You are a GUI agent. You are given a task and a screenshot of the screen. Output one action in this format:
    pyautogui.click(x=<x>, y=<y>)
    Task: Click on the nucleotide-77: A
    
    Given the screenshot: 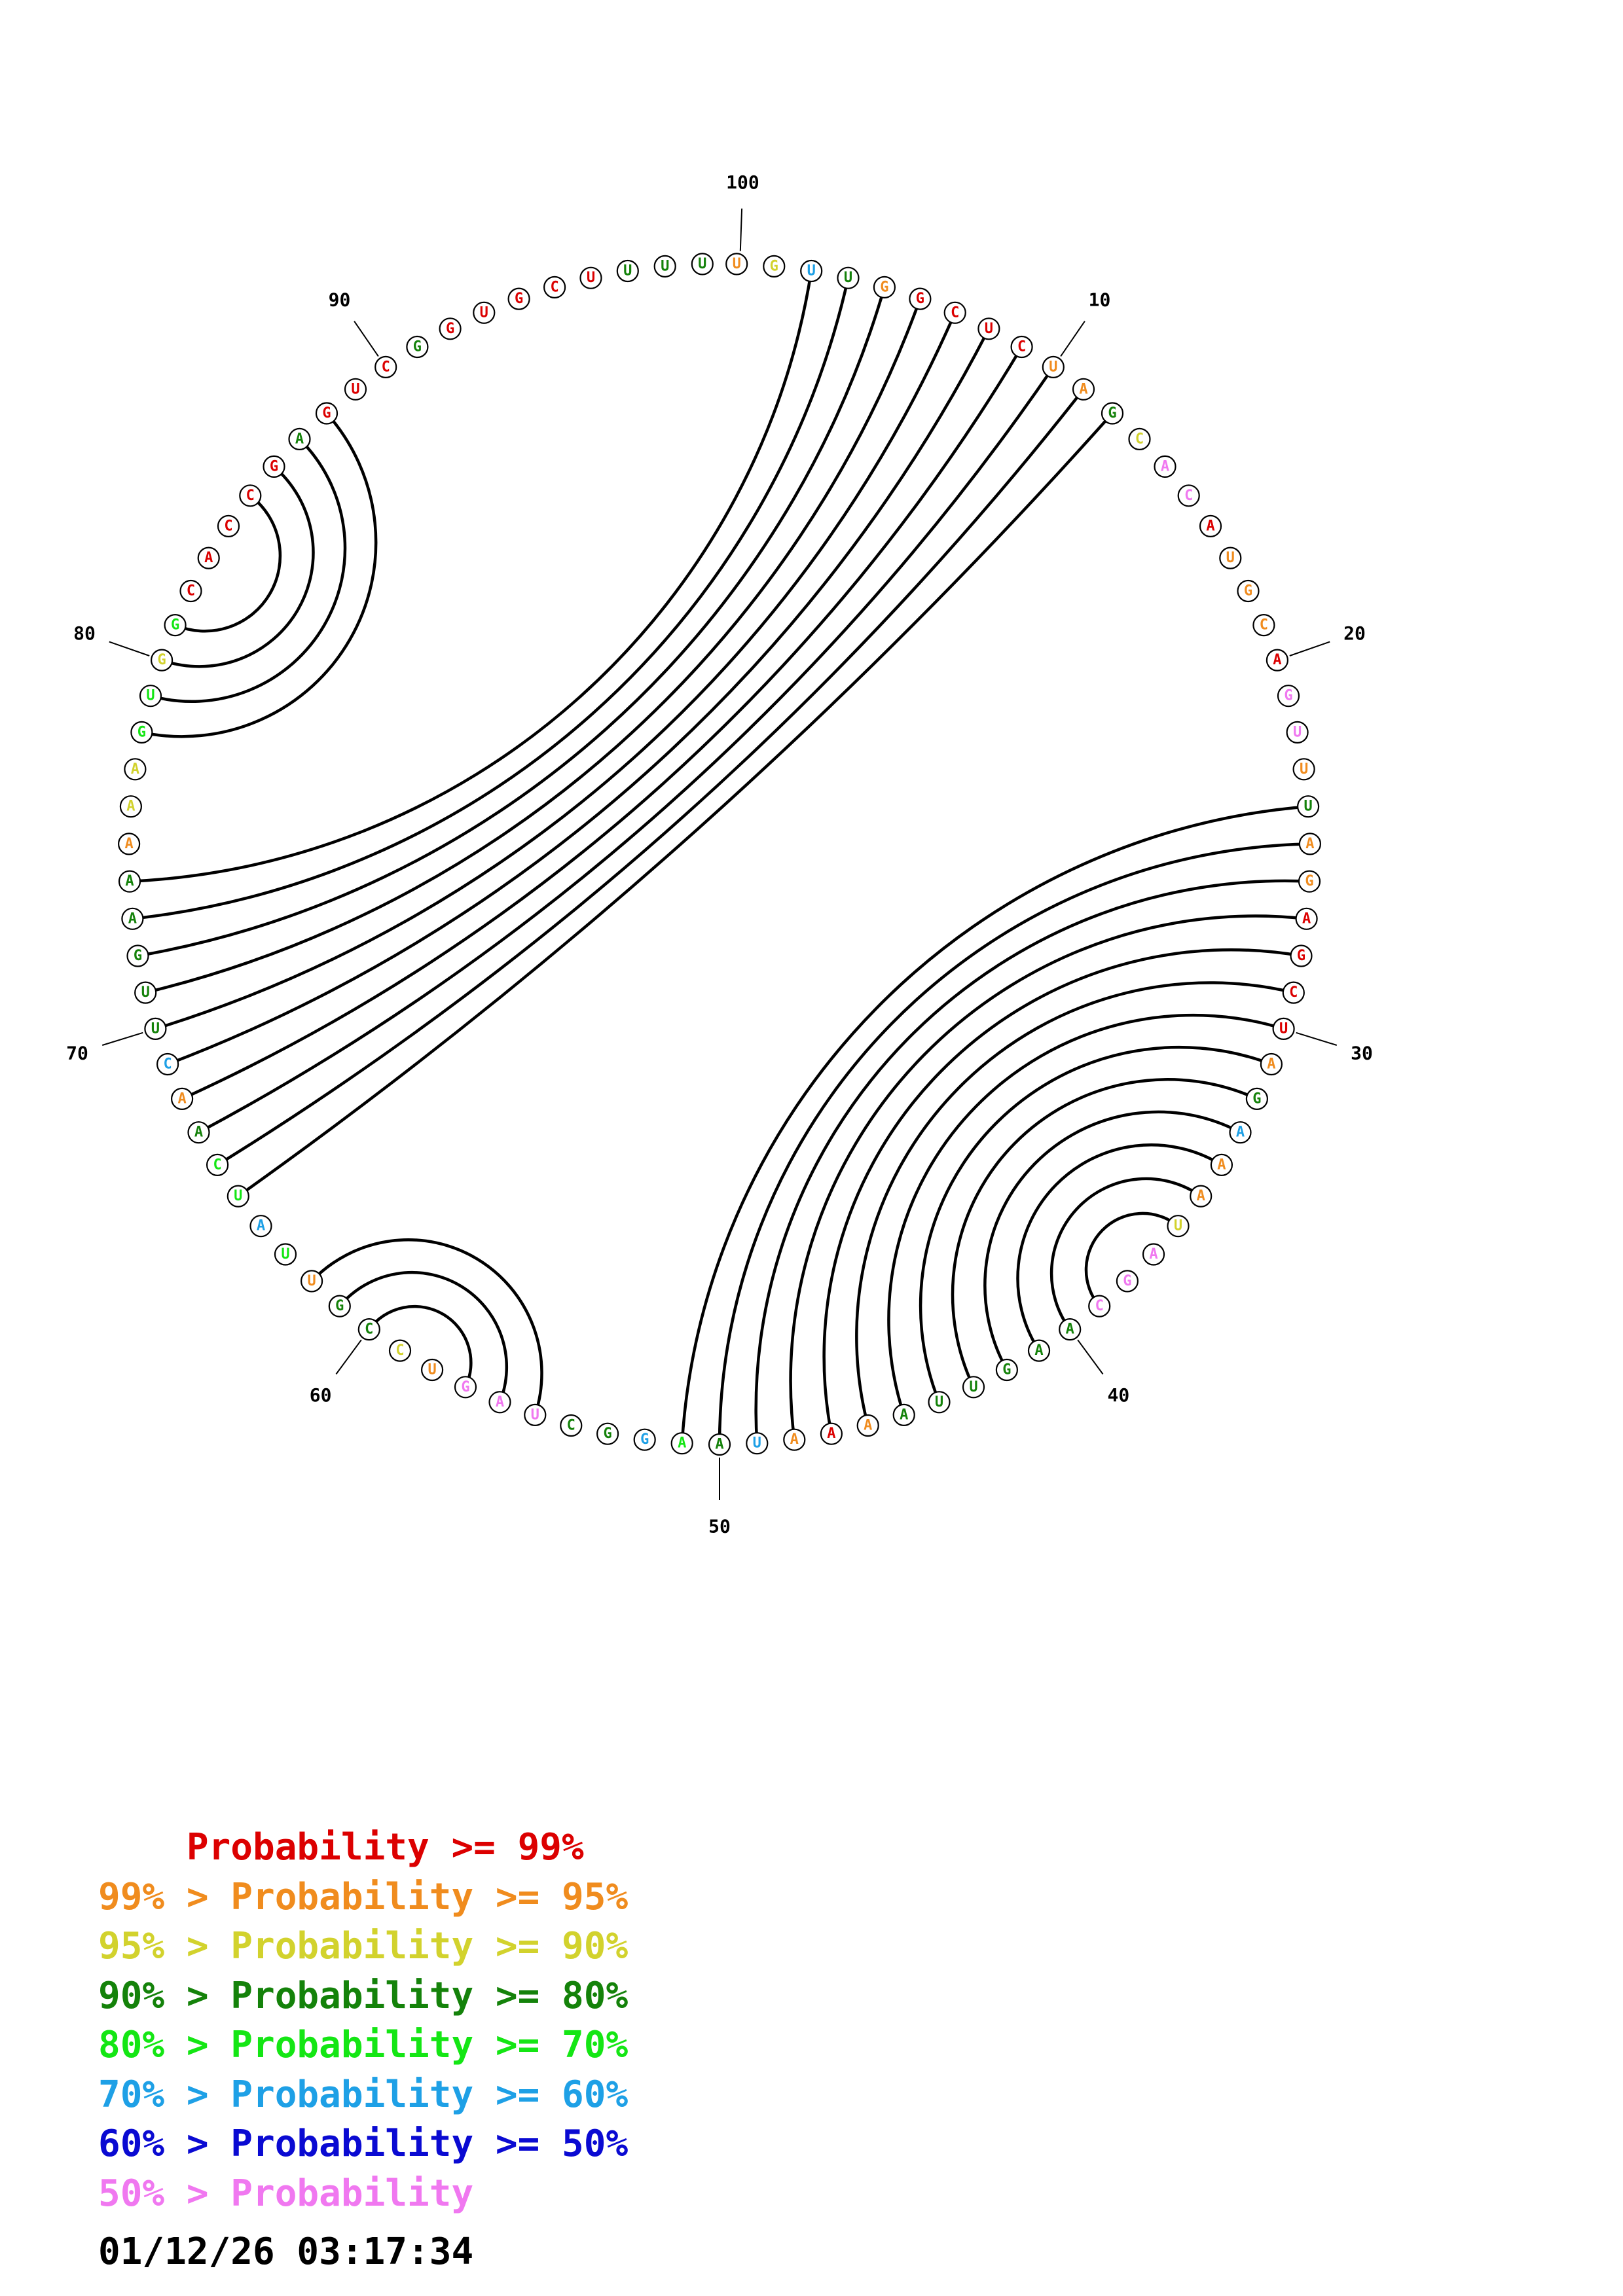 What is the action you would take?
    pyautogui.click(x=135, y=769)
    